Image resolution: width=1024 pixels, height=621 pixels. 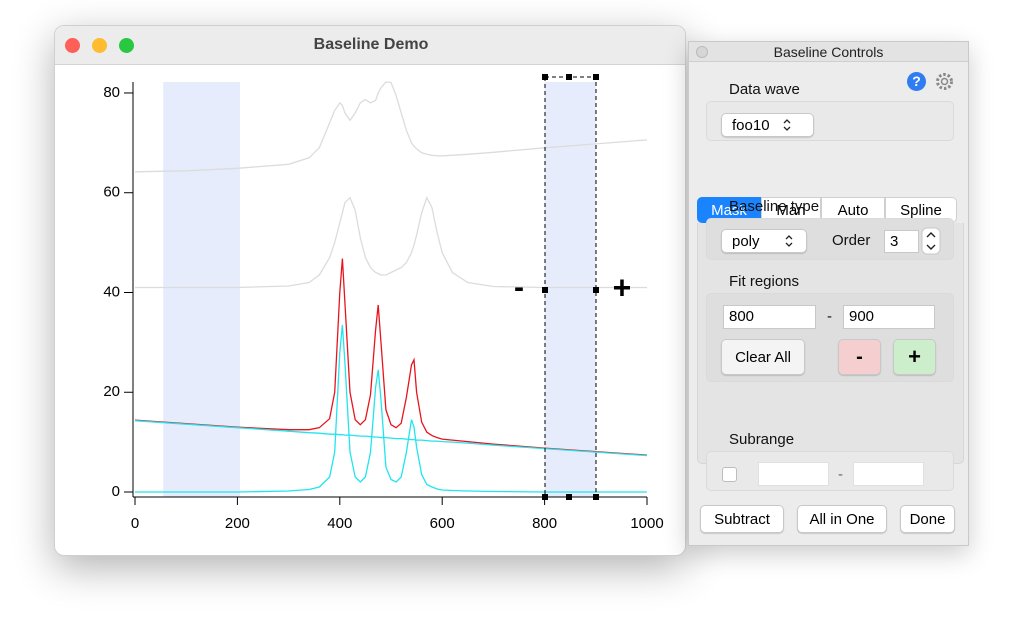 I want to click on baseline-type-label: Baseline type, so click(x=774, y=206).